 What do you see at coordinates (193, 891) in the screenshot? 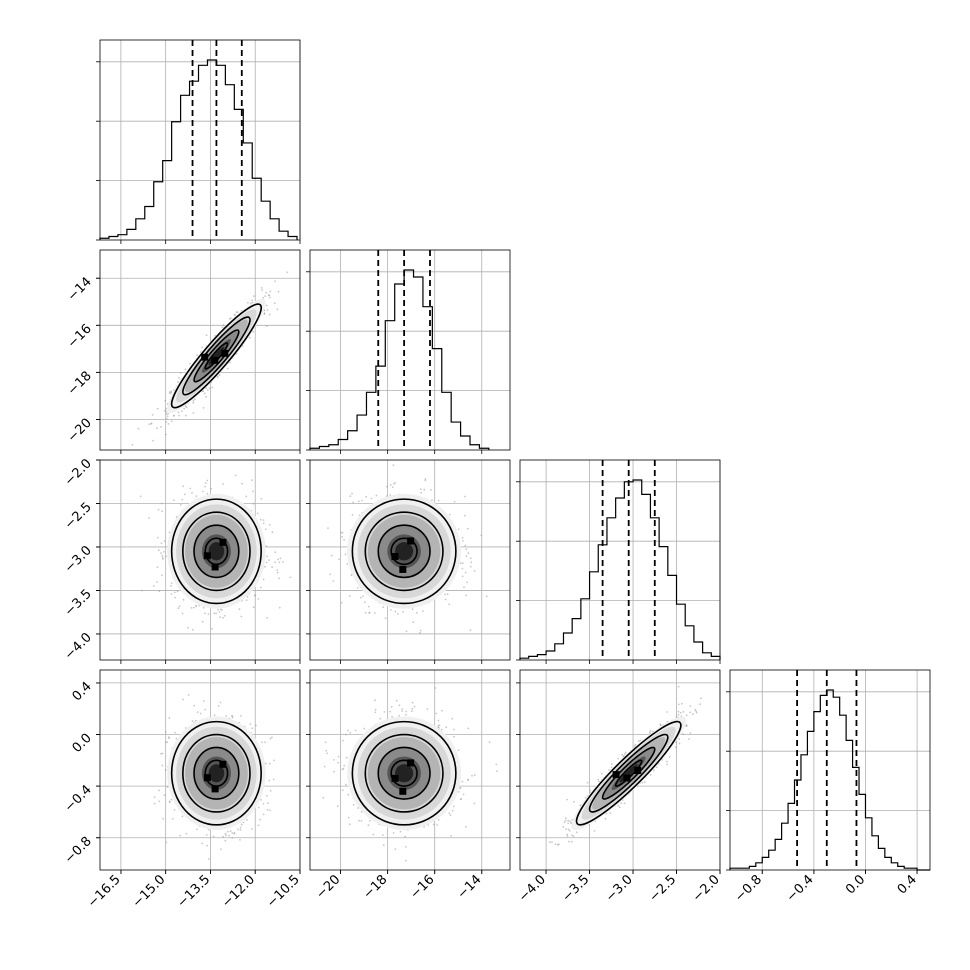
I see `x-tick-label: −13.5` at bounding box center [193, 891].